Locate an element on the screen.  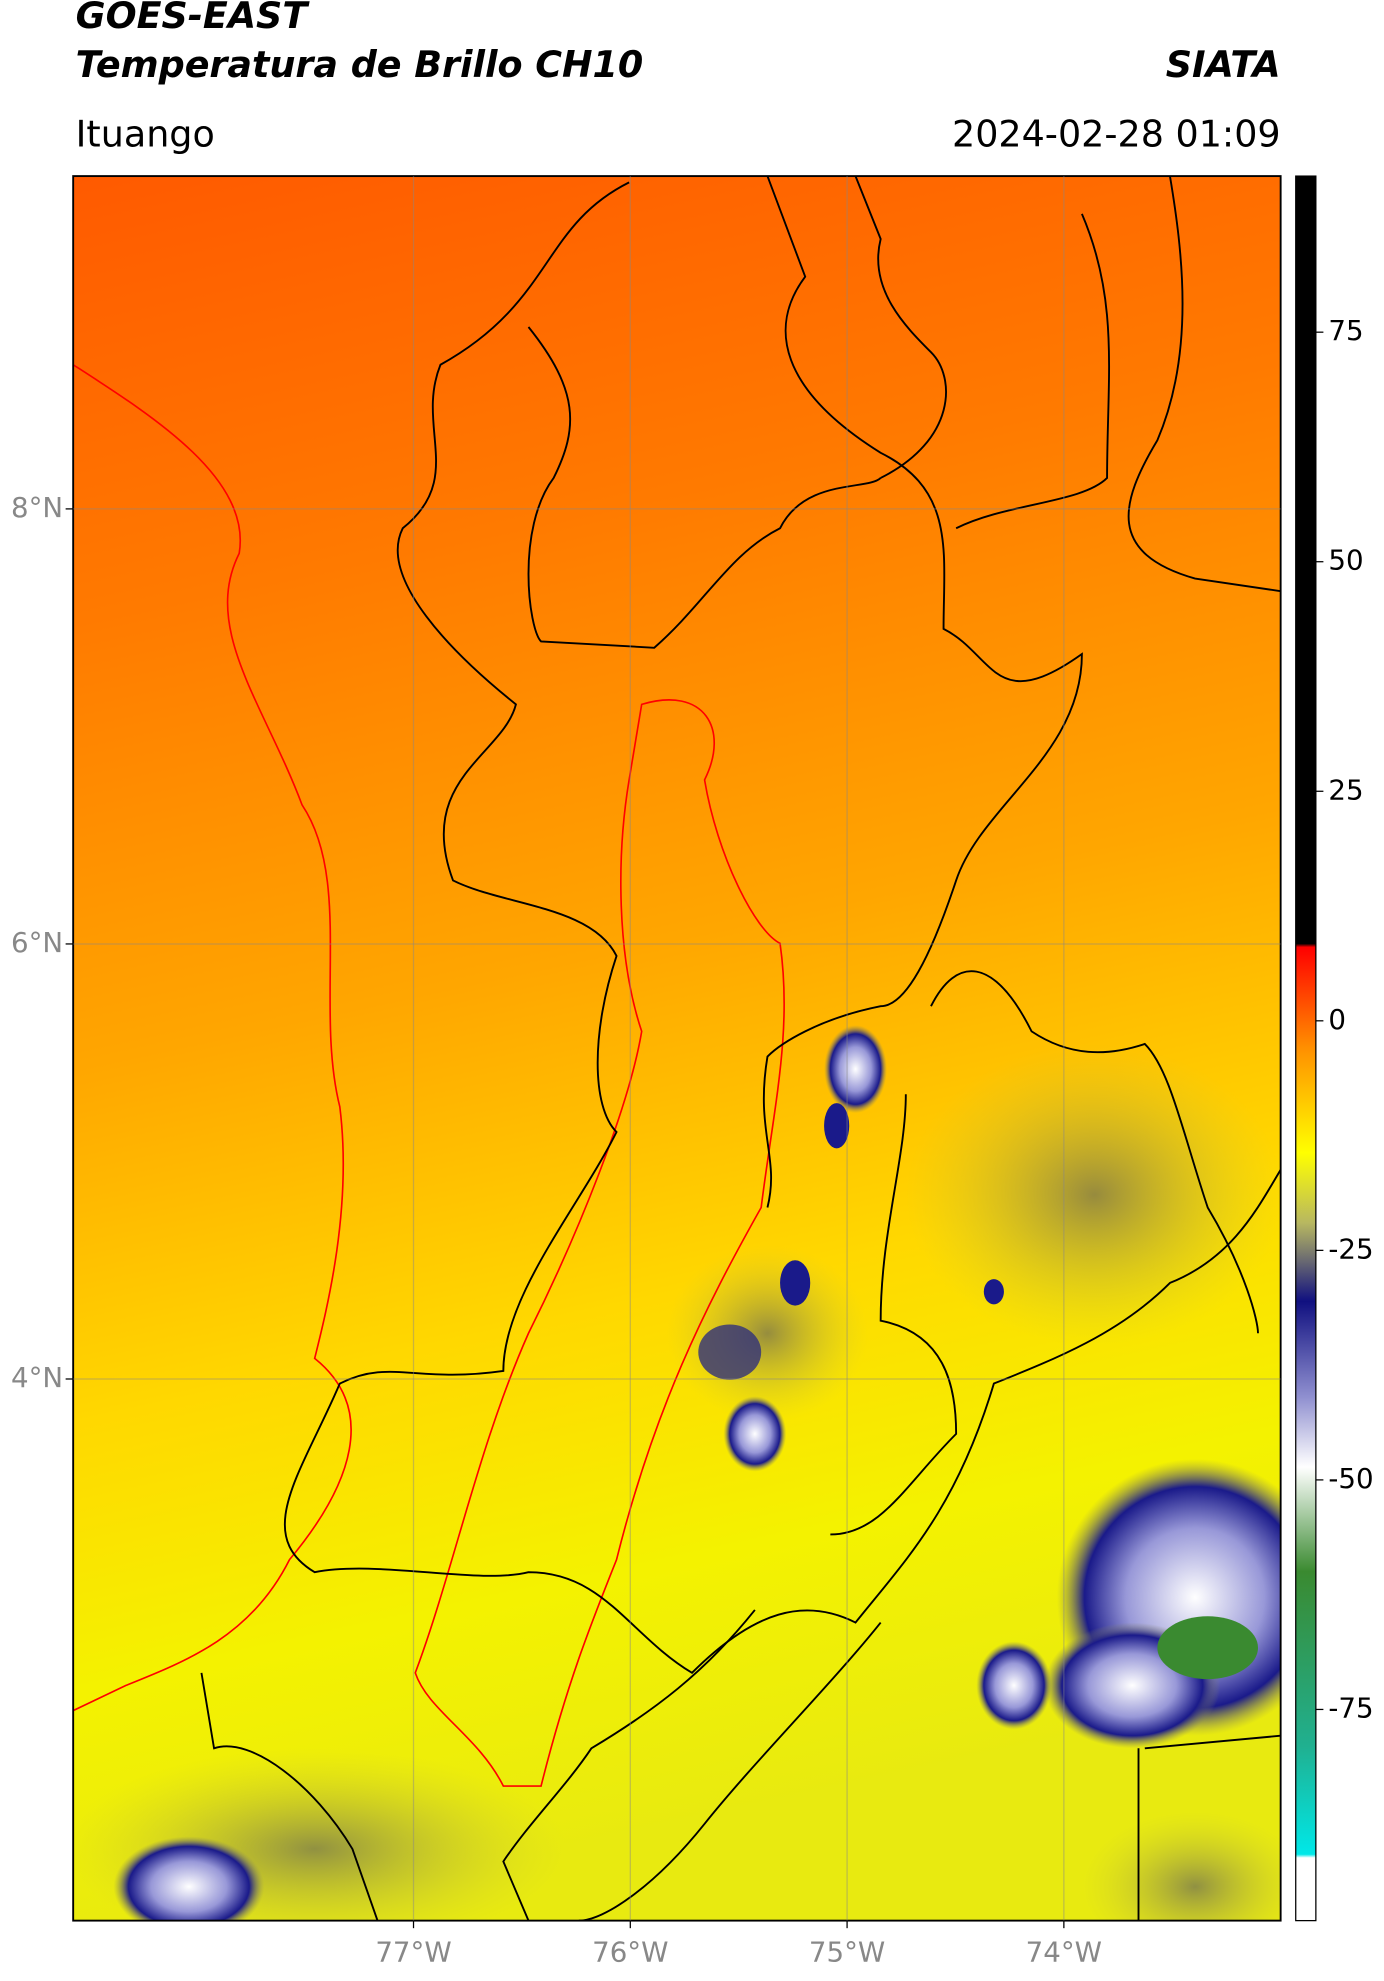
colorbar-tick-label: 75 is located at coordinates (1345, 330).